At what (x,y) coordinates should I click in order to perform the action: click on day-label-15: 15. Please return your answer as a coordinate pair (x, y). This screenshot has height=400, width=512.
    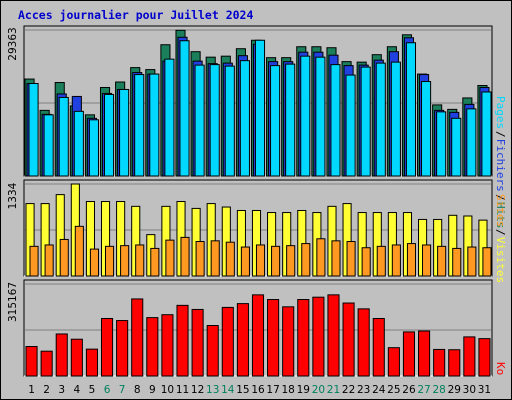
    Looking at the image, I should click on (242, 390).